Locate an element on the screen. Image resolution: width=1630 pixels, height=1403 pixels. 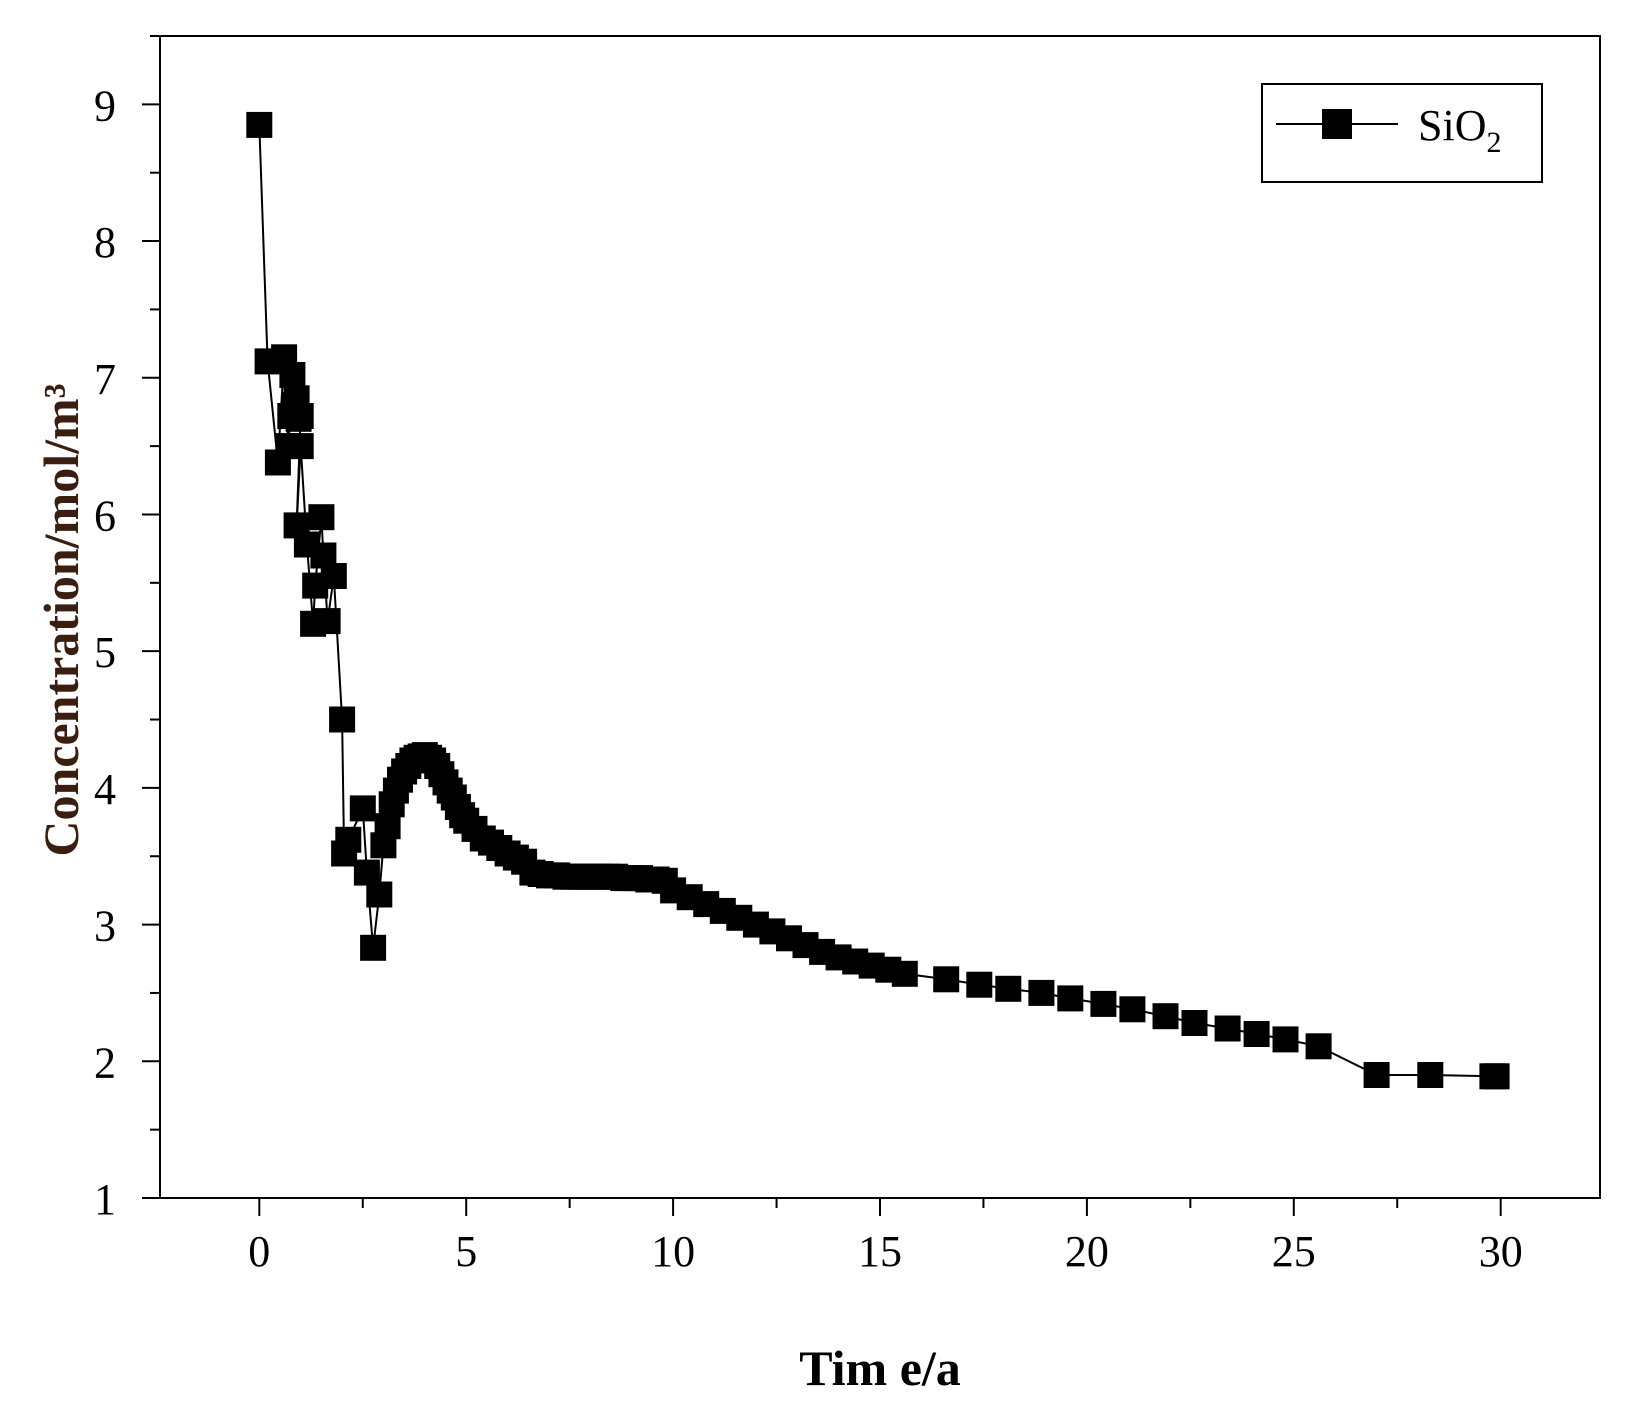
legend-box is located at coordinates (1402, 133).